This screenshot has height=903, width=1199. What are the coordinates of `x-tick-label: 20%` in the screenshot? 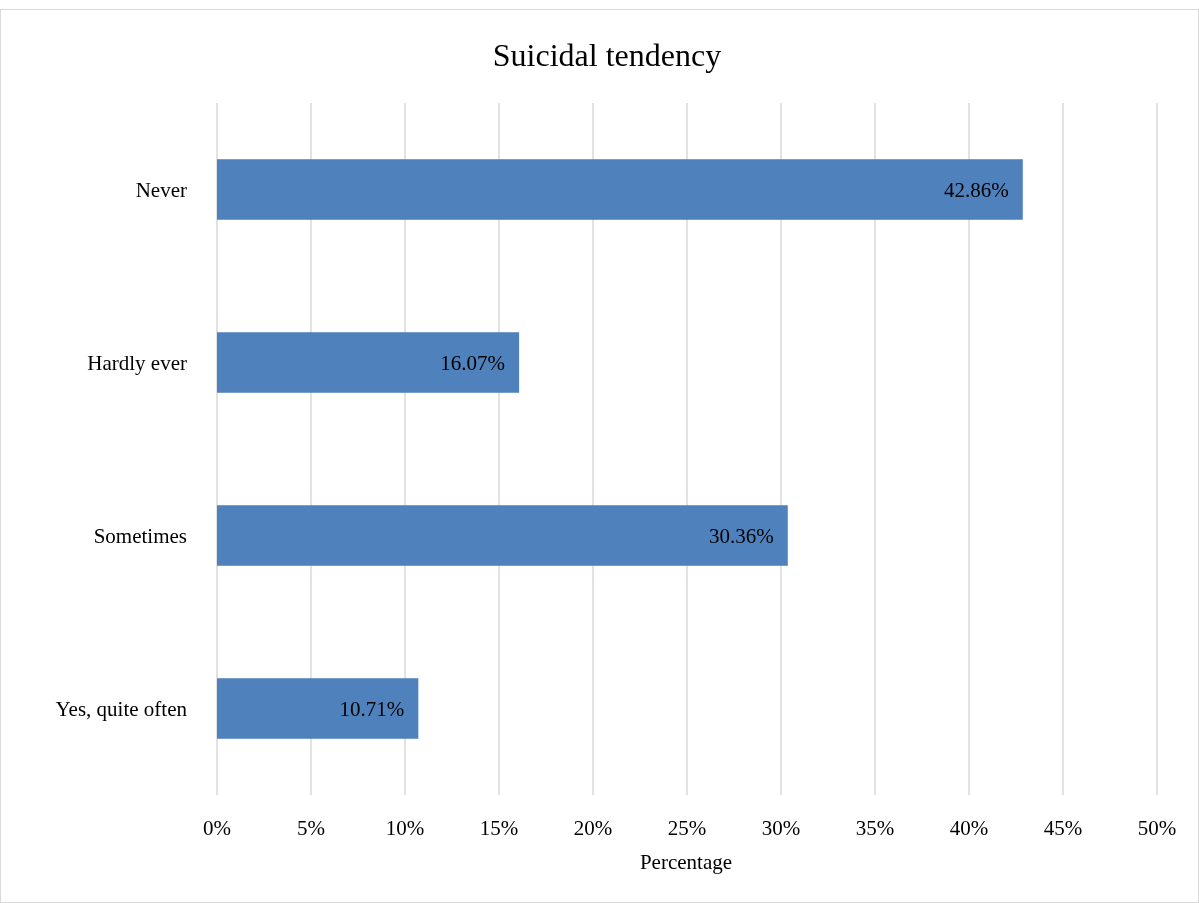 It's located at (593, 828).